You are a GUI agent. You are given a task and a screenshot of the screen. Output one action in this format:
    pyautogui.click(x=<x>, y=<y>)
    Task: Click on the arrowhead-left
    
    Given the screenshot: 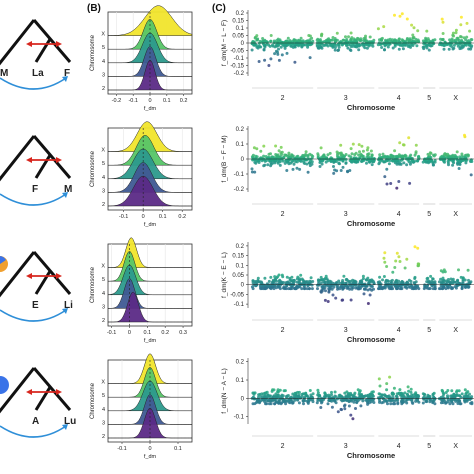 What is the action you would take?
    pyautogui.click(x=29, y=160)
    